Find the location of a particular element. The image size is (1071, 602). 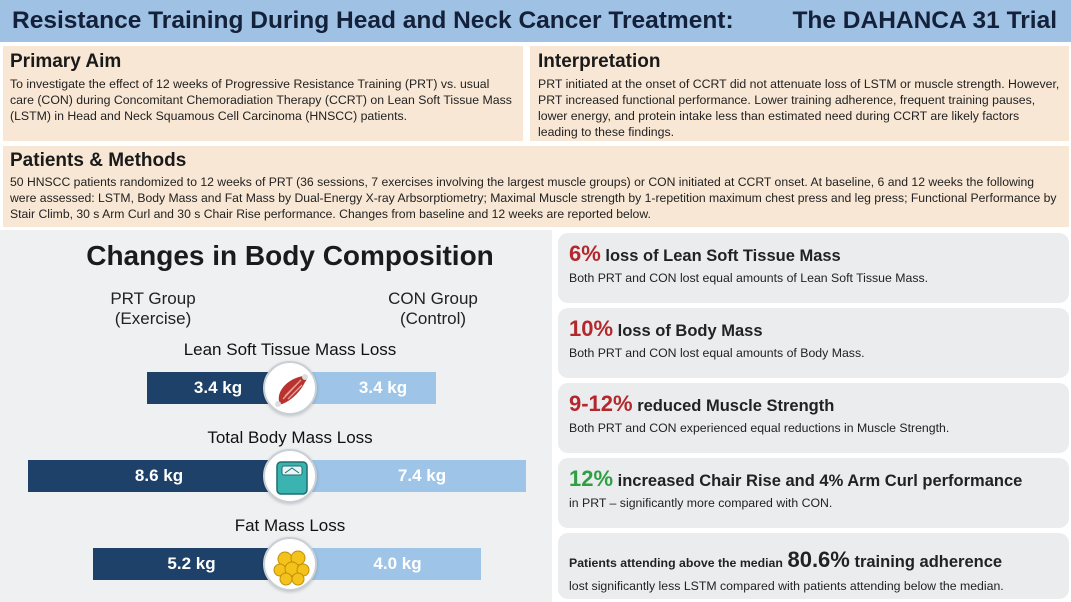

con-group-label: CON Group (Control) is located at coordinates (433, 309).